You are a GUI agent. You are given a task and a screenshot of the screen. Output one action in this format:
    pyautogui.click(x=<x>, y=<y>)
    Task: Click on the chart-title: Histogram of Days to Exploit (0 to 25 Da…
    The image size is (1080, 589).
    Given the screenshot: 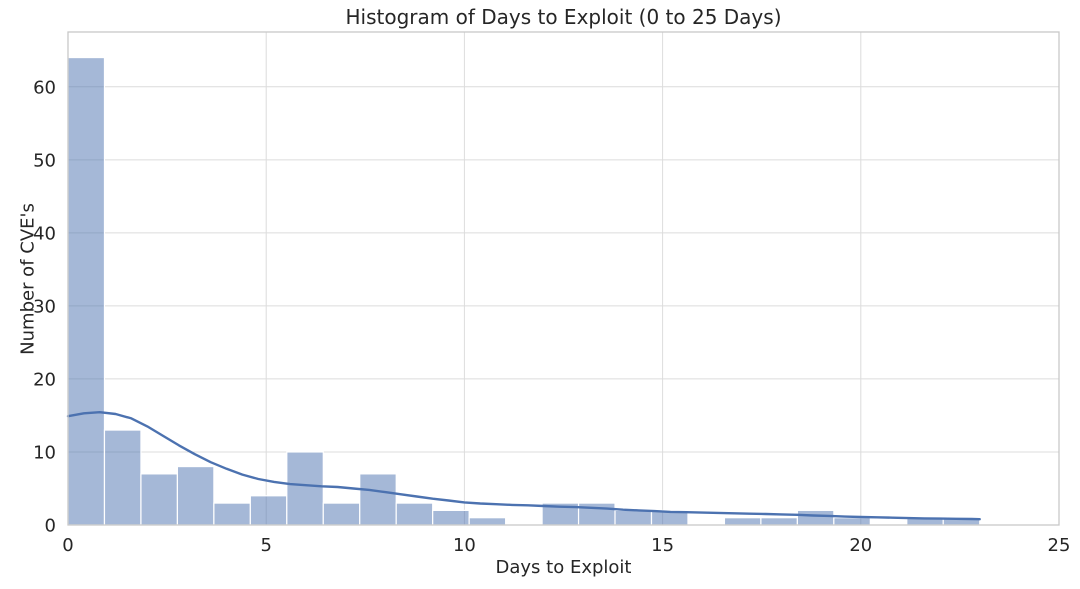 What is the action you would take?
    pyautogui.click(x=563, y=17)
    